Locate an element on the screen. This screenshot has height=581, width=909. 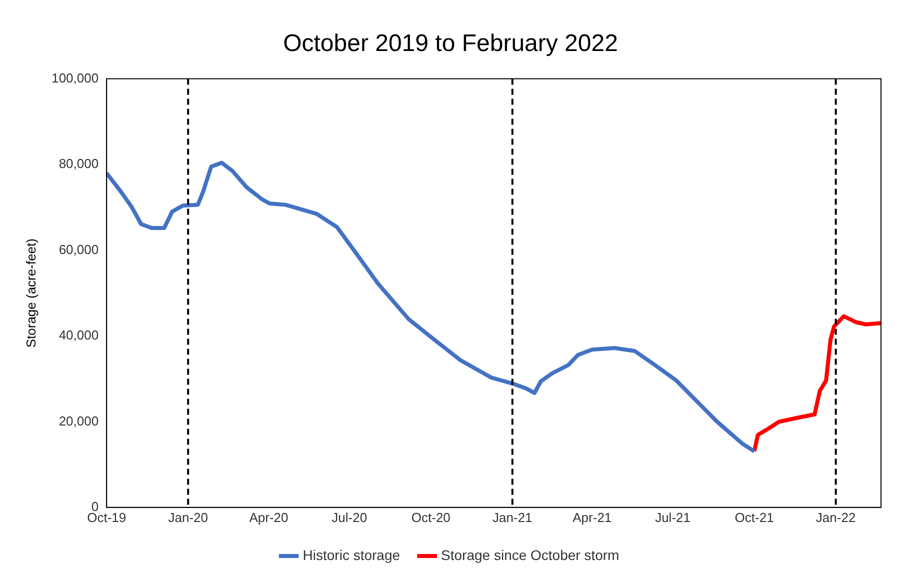
y-tick-label: 60,000 is located at coordinates (78, 249).